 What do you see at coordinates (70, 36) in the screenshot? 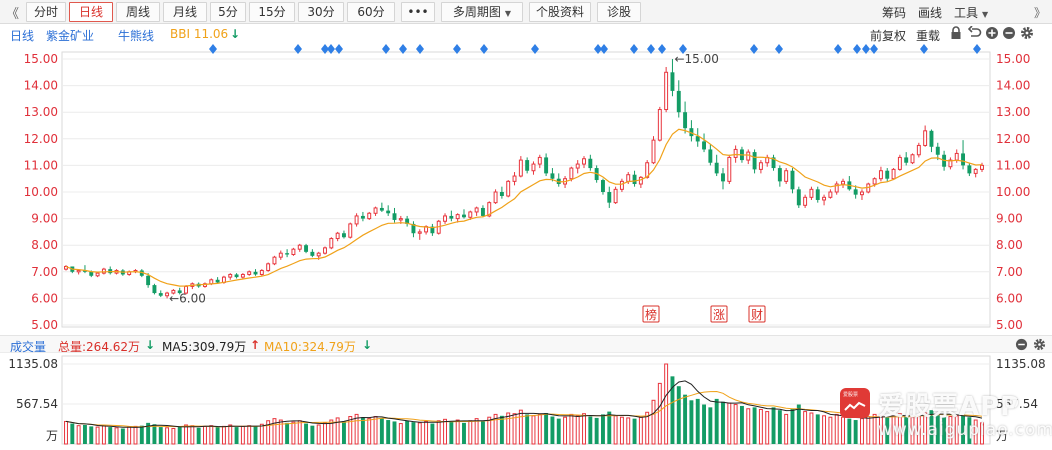
I see `stock-name: 紫金矿业` at bounding box center [70, 36].